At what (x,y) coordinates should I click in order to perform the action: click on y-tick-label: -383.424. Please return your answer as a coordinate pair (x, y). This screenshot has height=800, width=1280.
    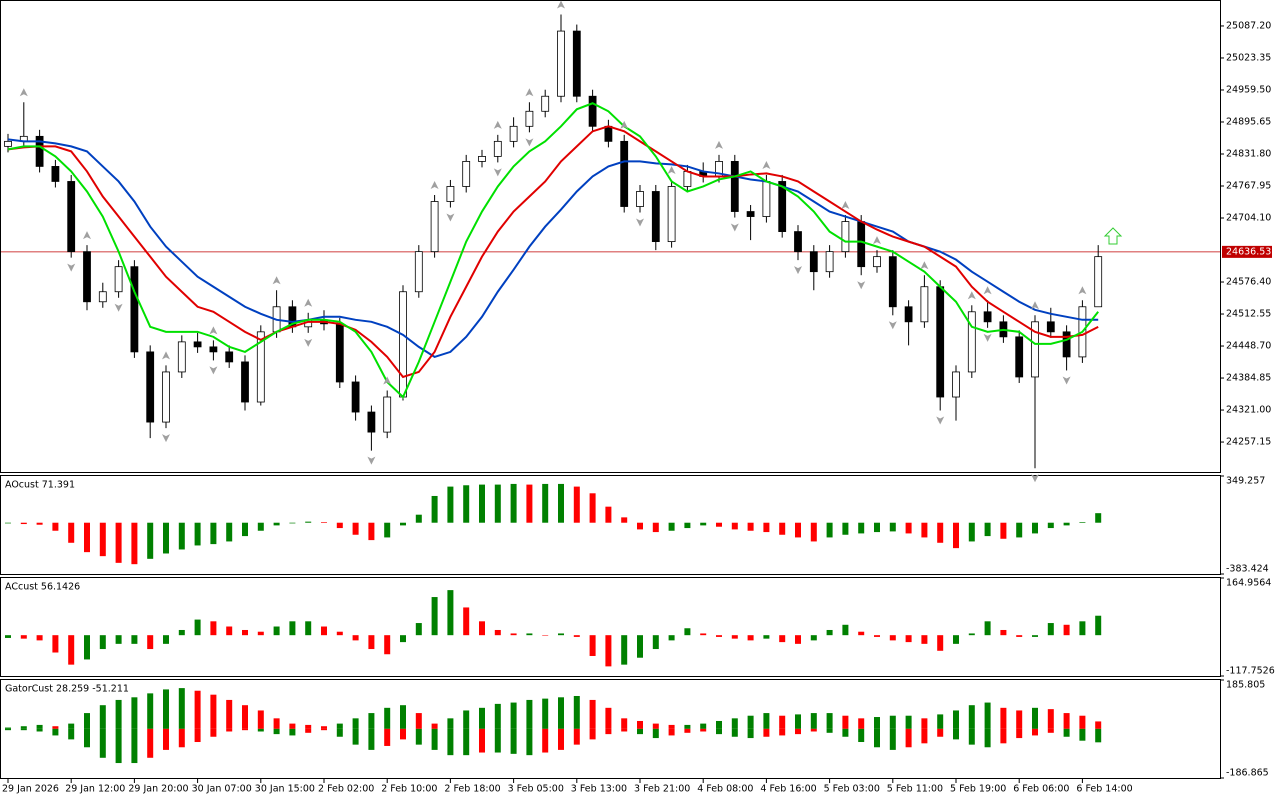
    Looking at the image, I should click on (1247, 569).